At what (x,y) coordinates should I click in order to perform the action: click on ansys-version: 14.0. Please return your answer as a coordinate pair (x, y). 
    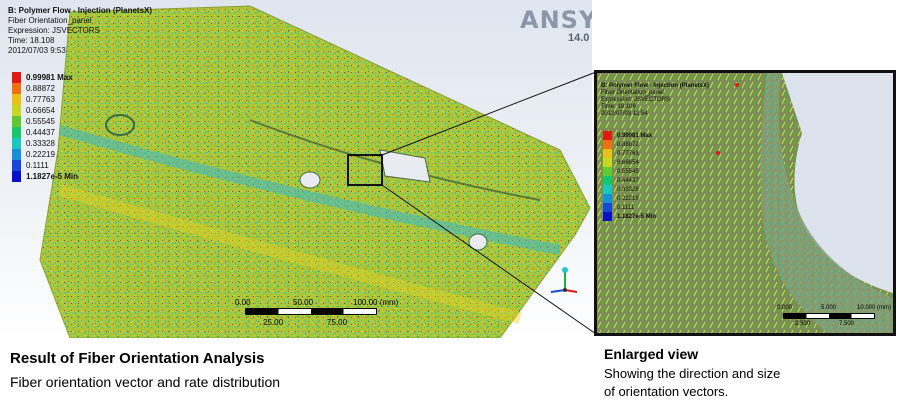
    Looking at the image, I should click on (579, 38).